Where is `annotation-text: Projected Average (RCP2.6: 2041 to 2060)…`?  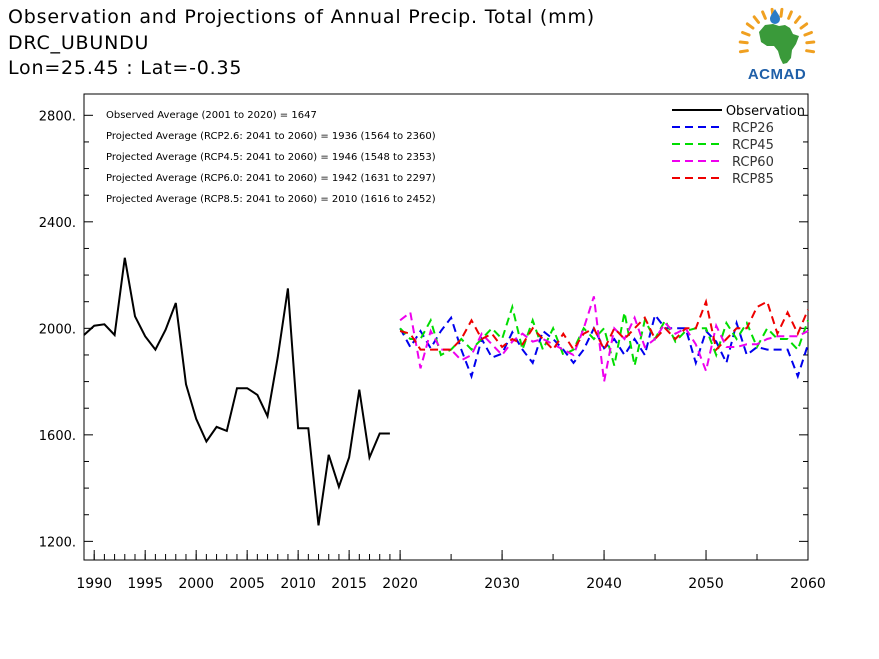
annotation-text: Projected Average (RCP2.6: 2041 to 2060)… is located at coordinates (271, 136).